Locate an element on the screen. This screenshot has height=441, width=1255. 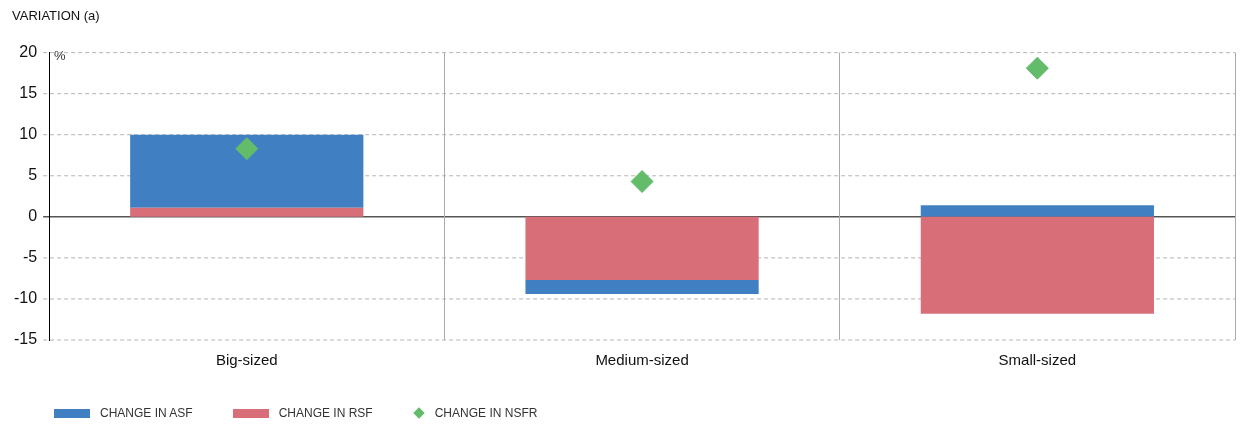
y-tick-label: -10 is located at coordinates (26, 298).